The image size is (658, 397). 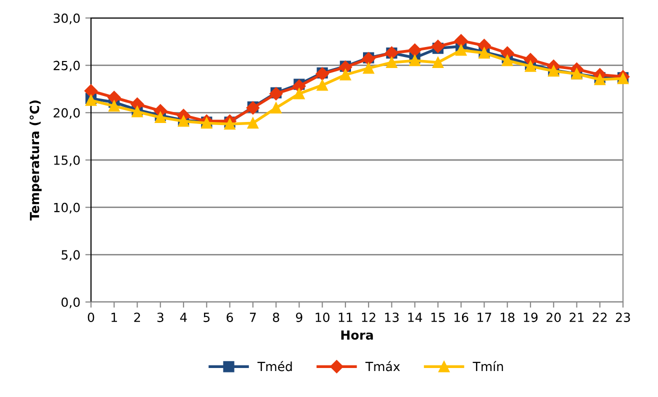 What do you see at coordinates (71, 255) in the screenshot?
I see `y-tick-label: 5,0` at bounding box center [71, 255].